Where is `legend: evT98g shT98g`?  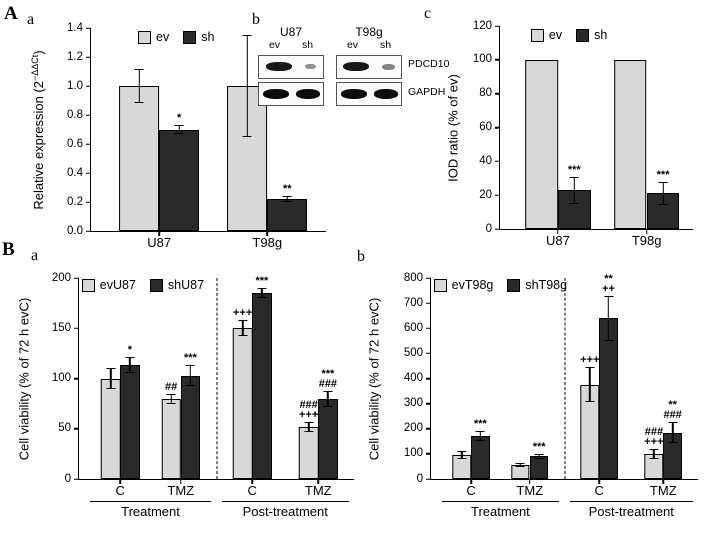
legend: evT98g shT98g is located at coordinates (500, 285).